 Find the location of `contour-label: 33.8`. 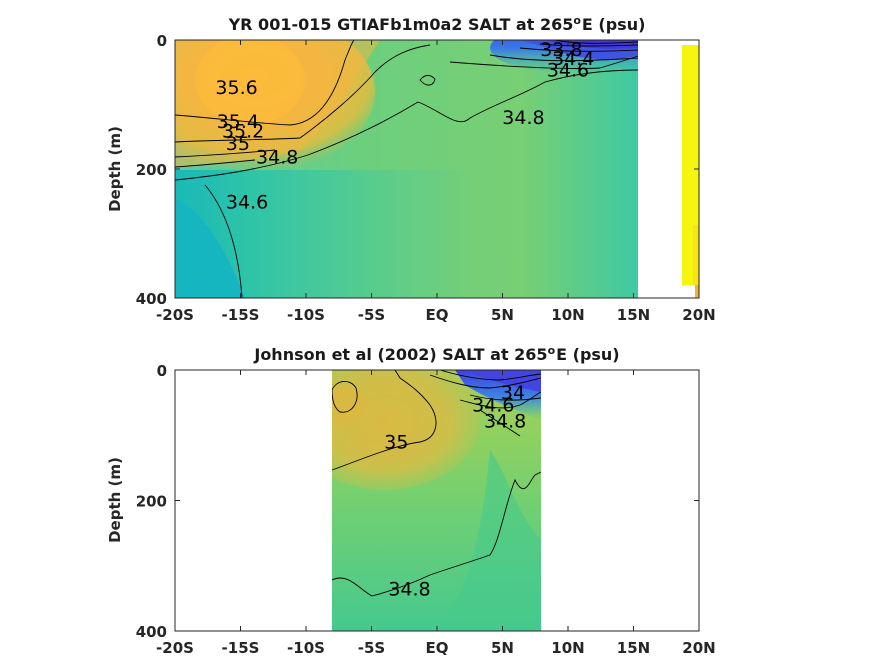

contour-label: 33.8 is located at coordinates (561, 50).